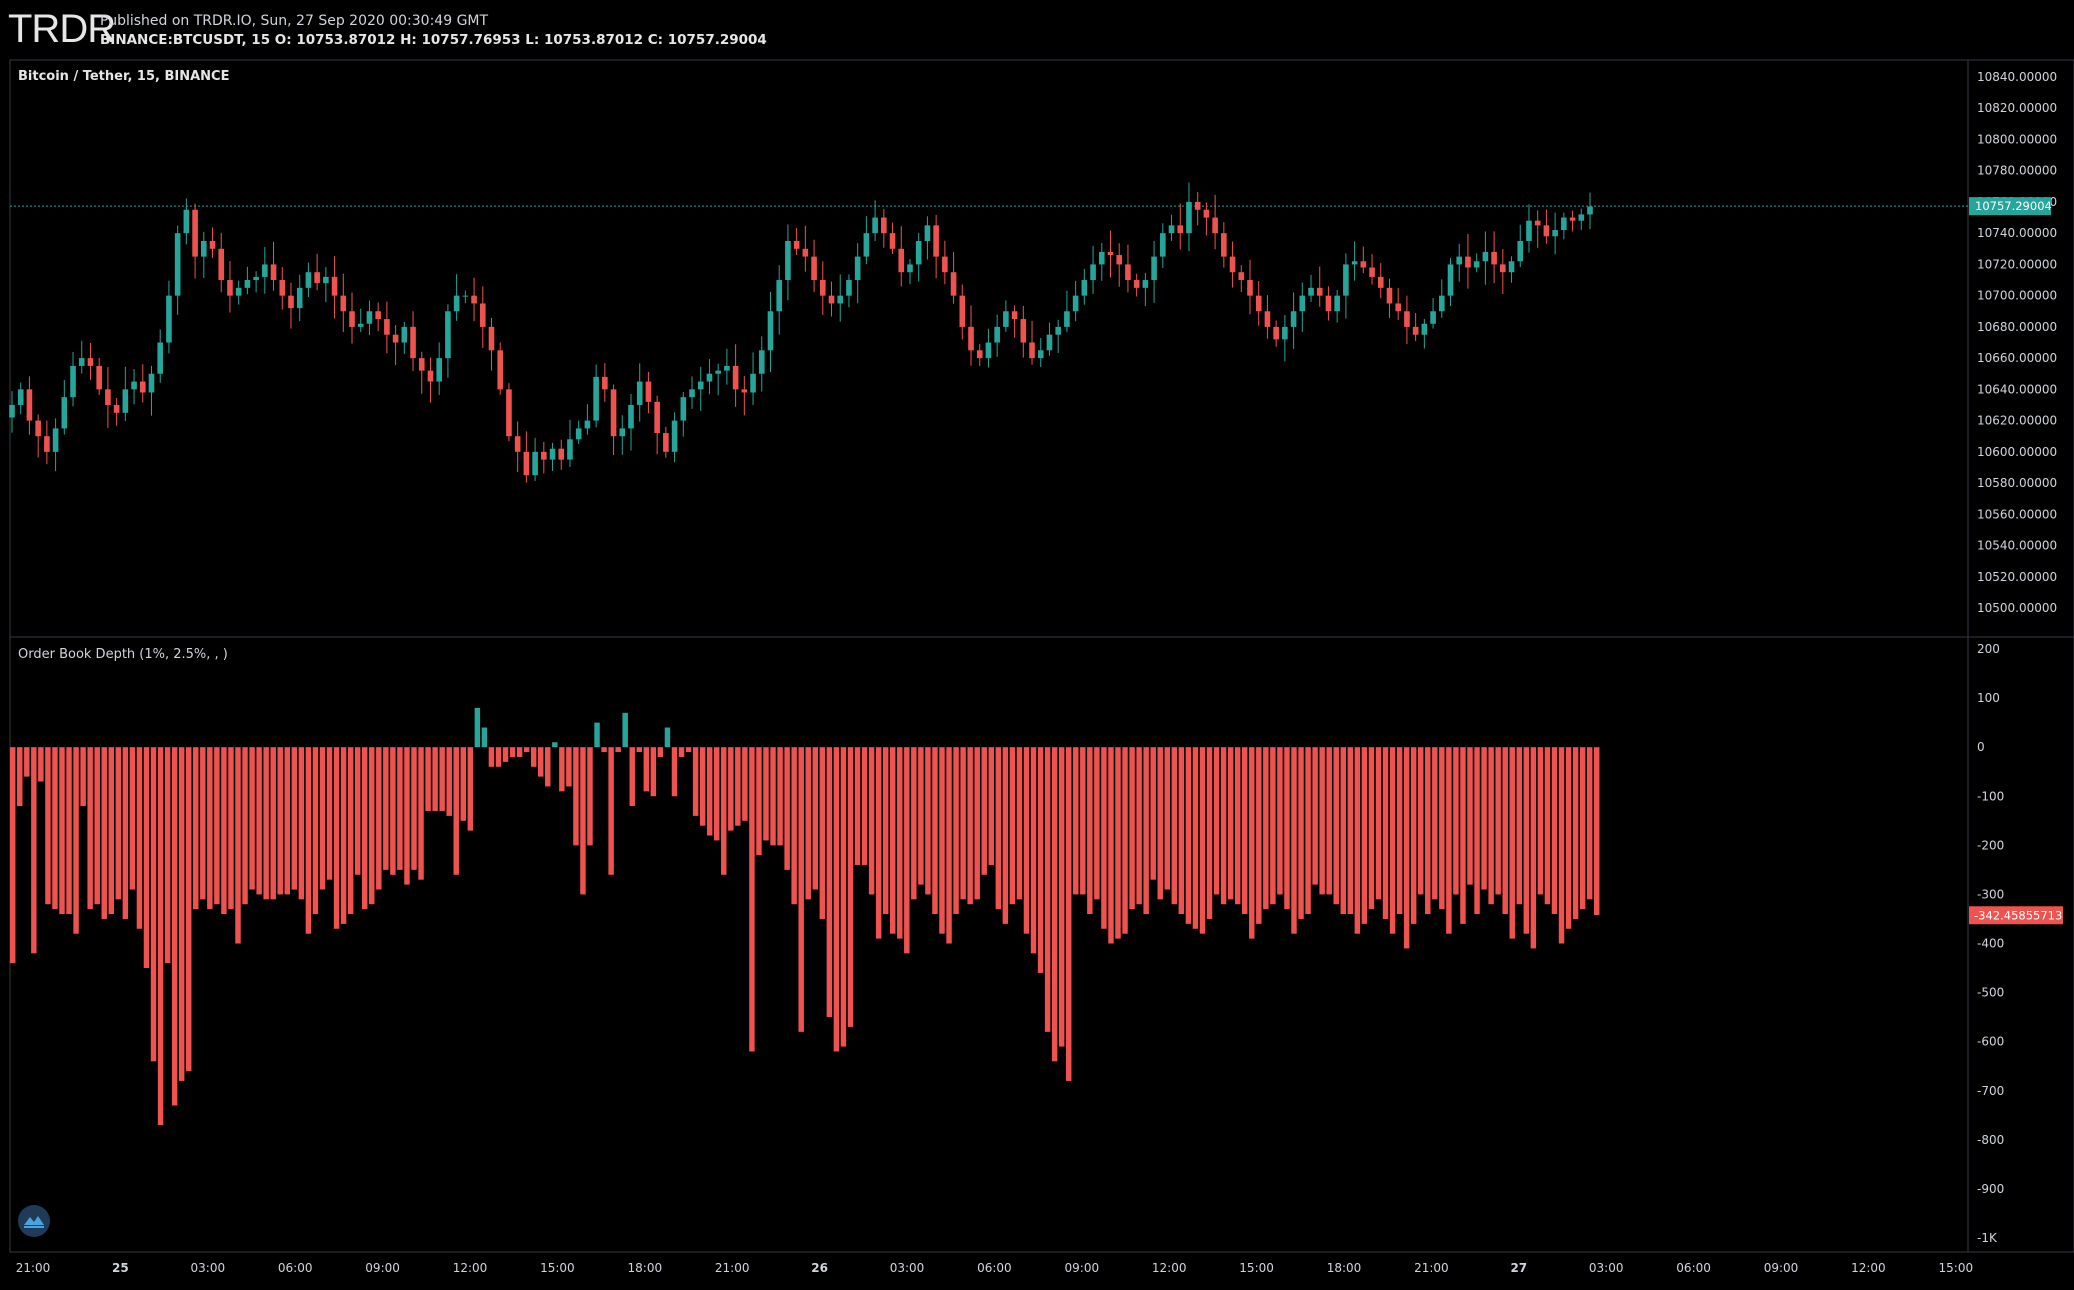 This screenshot has width=2074, height=1290. I want to click on time-tick-label: 09:00, so click(1781, 1268).